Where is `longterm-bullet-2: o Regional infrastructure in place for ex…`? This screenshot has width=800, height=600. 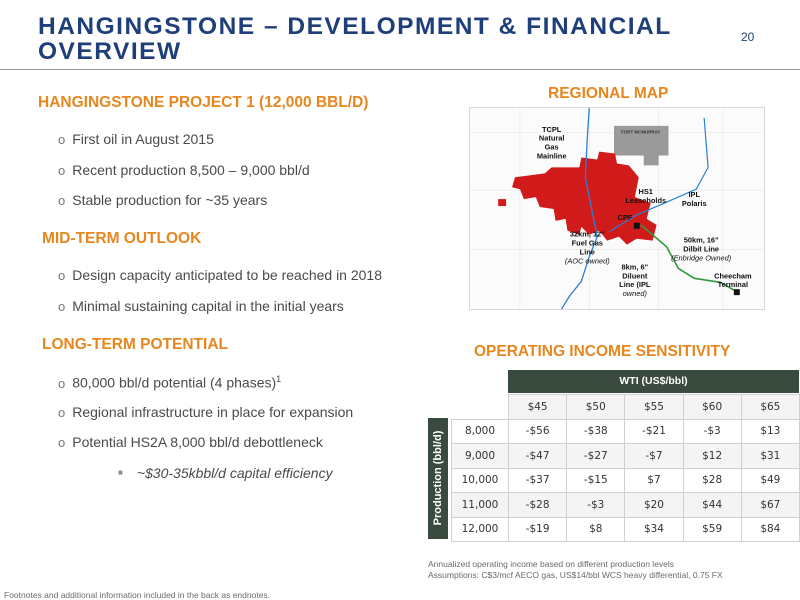
longterm-bullet-2: o Regional infrastructure in place for ex… is located at coordinates (206, 412).